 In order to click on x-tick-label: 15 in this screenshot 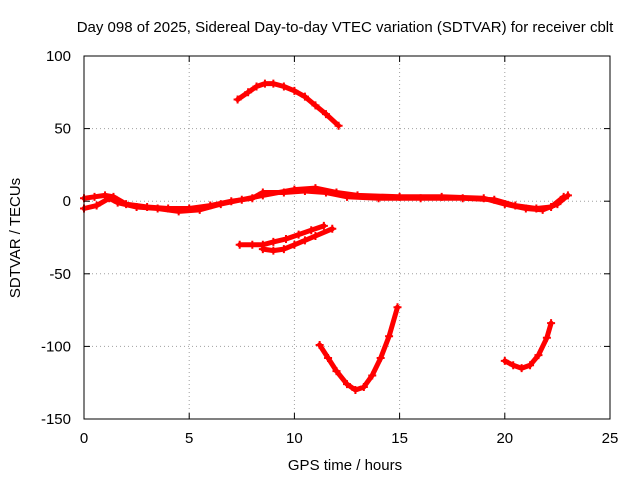, I will do `click(399, 438)`.